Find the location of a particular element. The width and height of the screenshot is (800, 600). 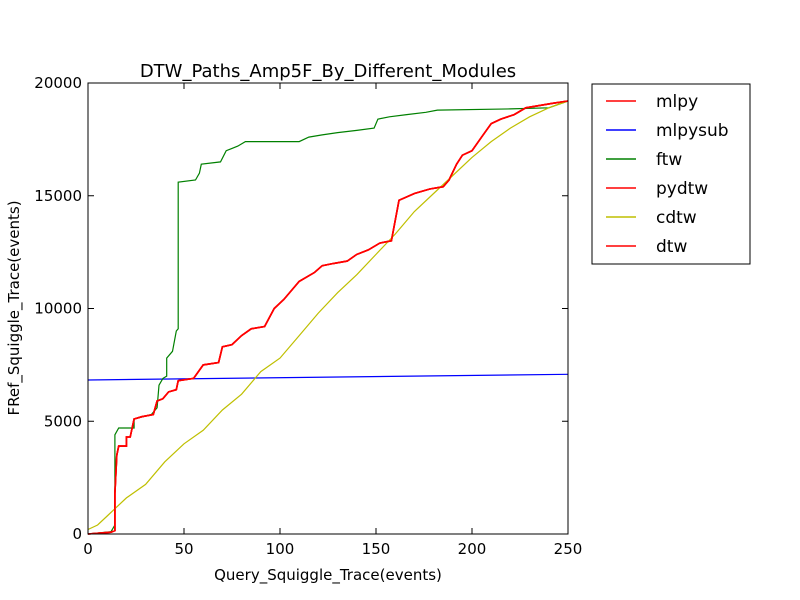

y-tick-label: 15000 is located at coordinates (58, 196).